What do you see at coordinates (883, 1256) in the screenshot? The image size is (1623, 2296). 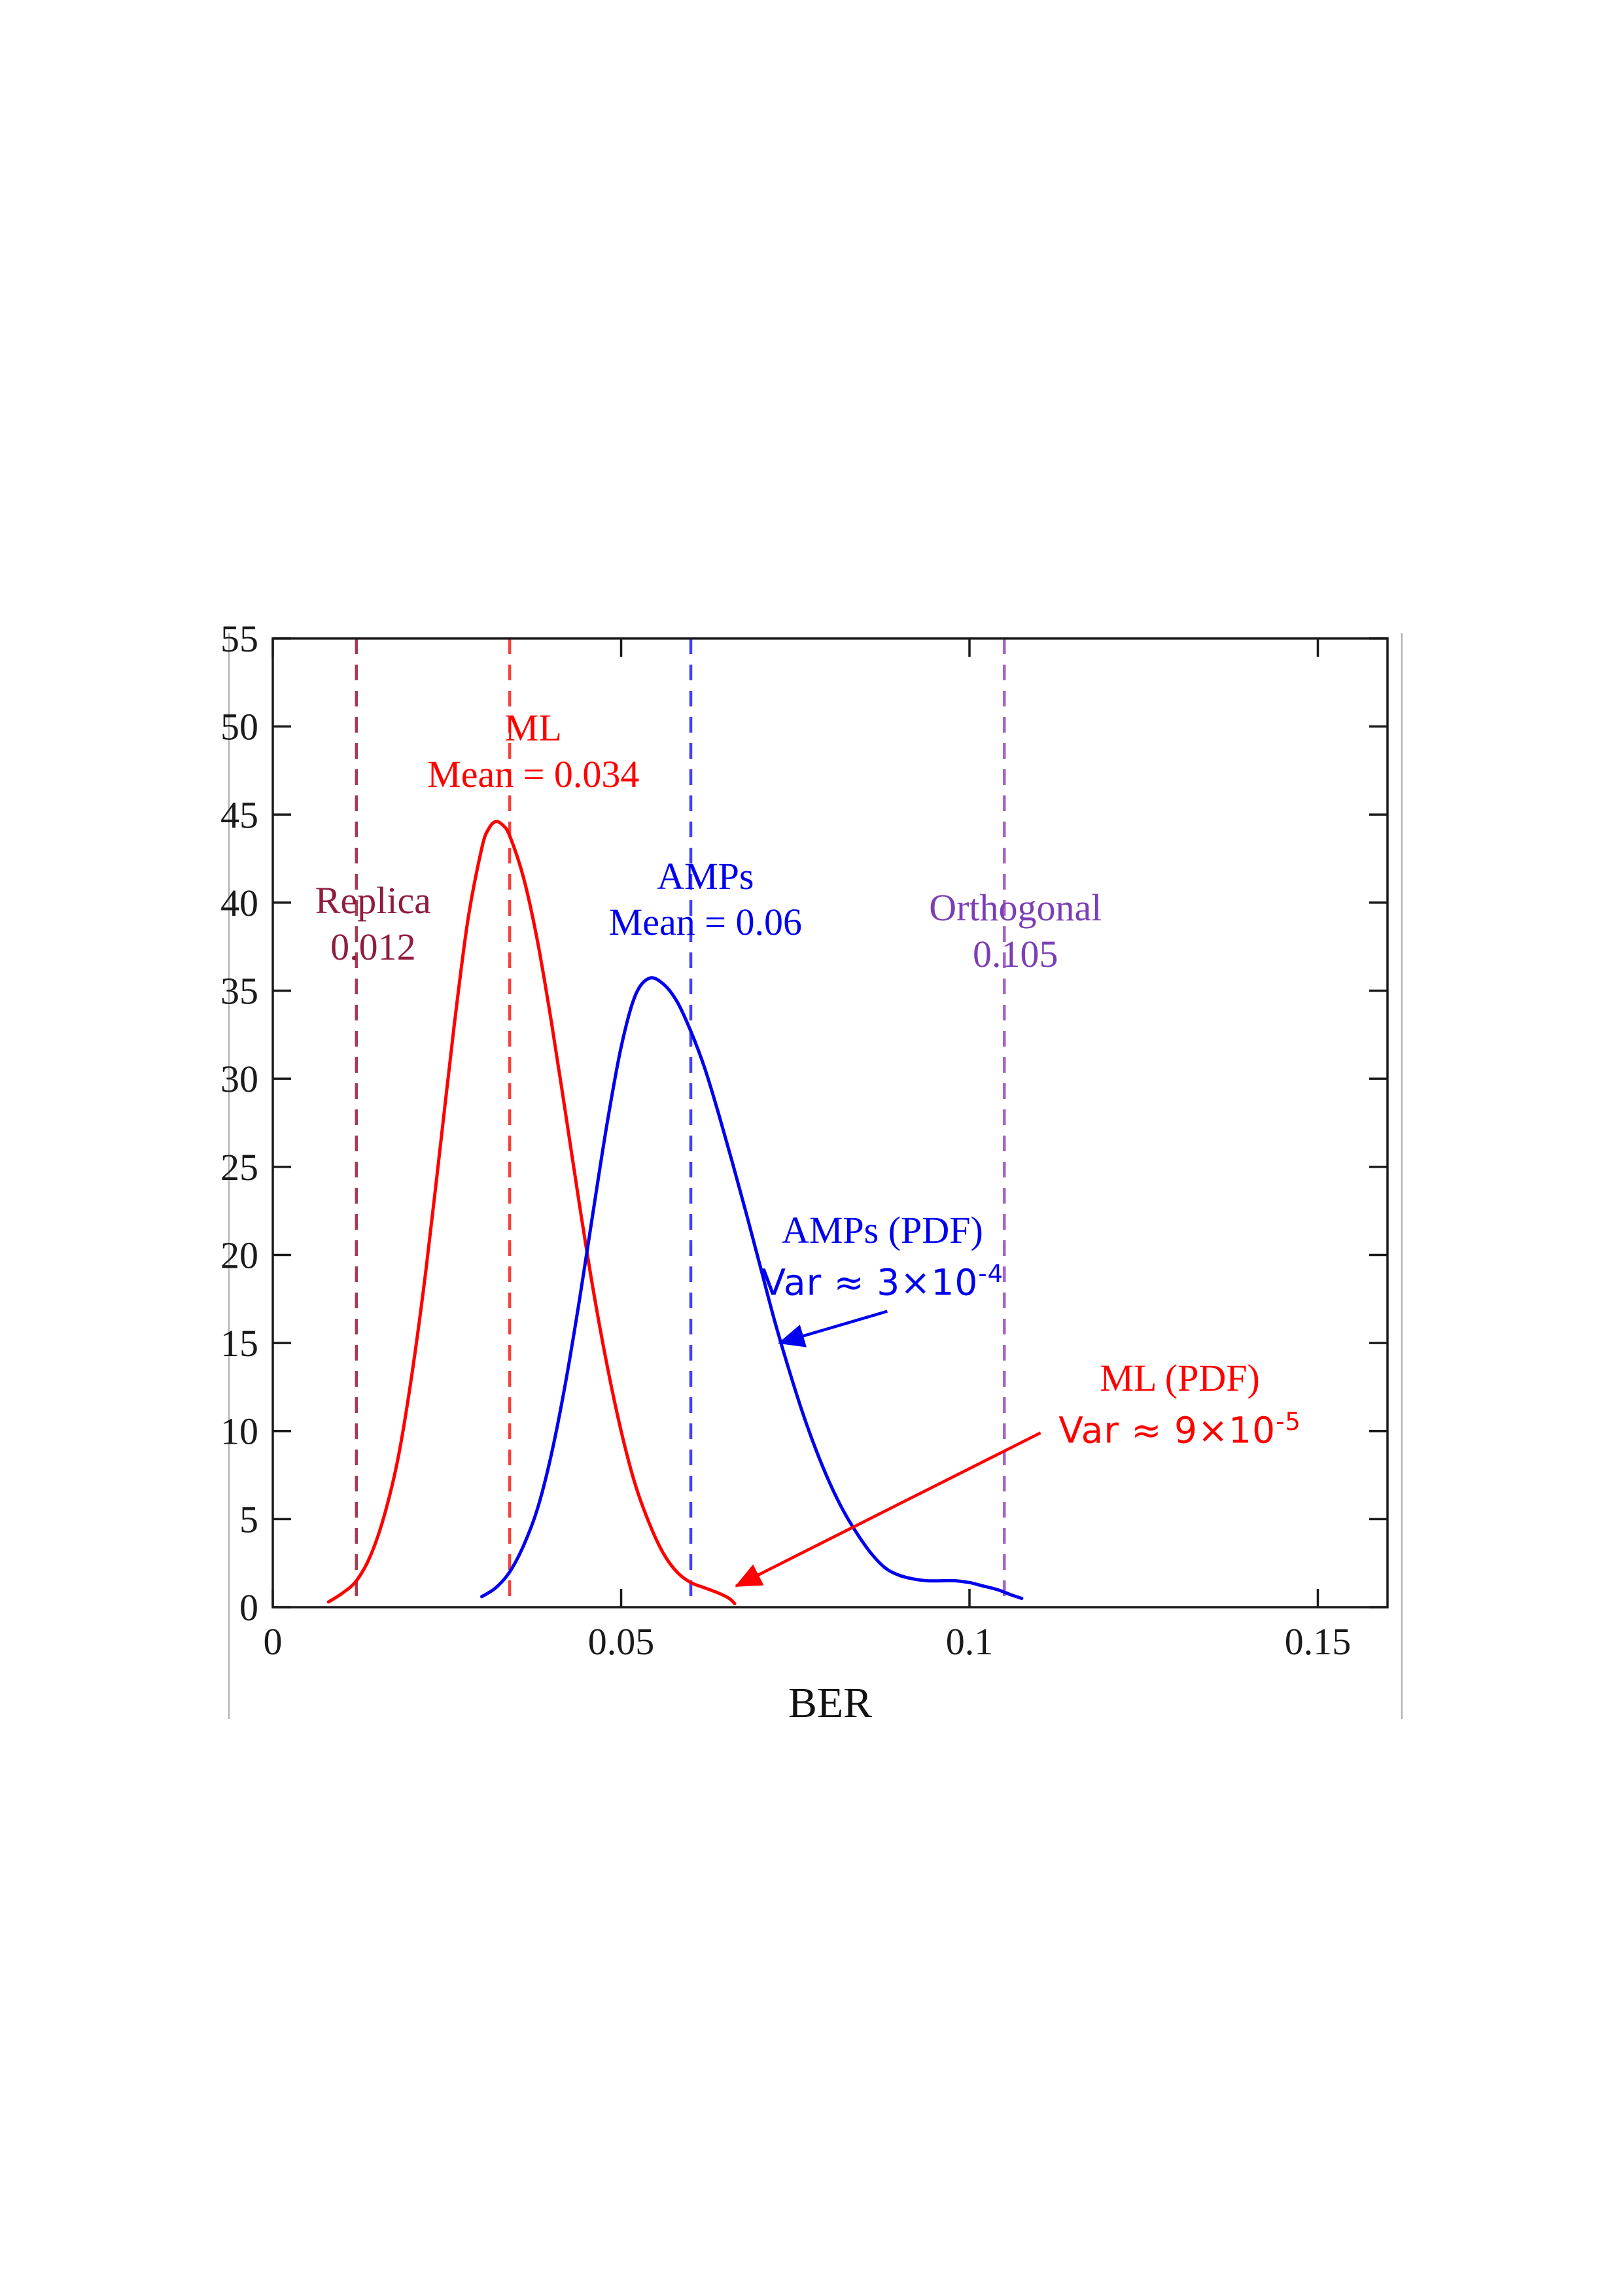 I see `annotation-amps-pdf: AMPs (PDF) Var ≈ 3×10-4` at bounding box center [883, 1256].